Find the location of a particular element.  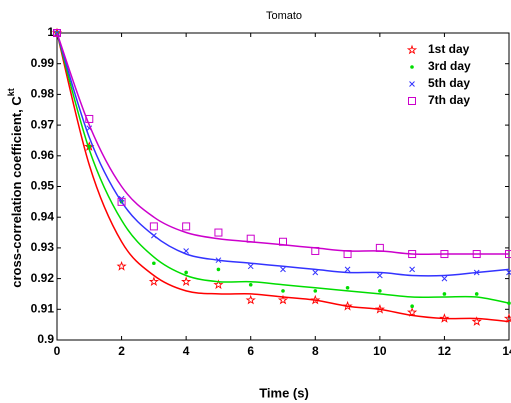

y-axis-label-group: cross-correlation coefficient, Ckt is located at coordinates (15, 187).